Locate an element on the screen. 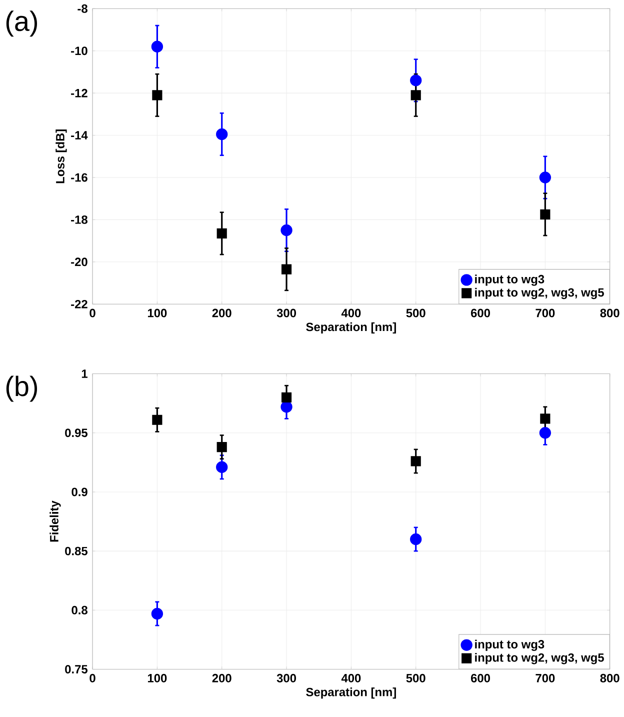 The width and height of the screenshot is (624, 717). y-tick-label: 0.95 is located at coordinates (76, 433).